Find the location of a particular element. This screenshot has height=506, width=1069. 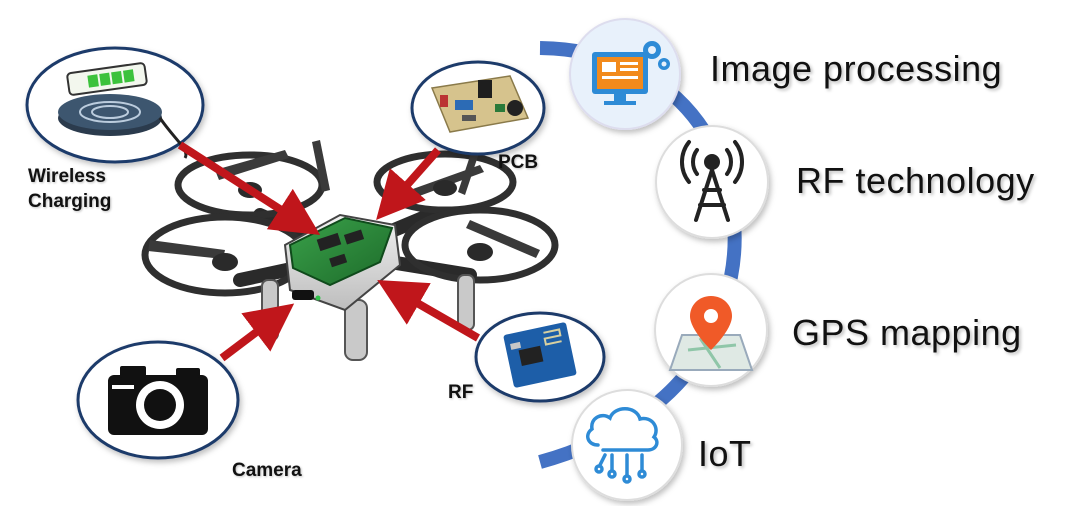

pcb-icon is located at coordinates (480, 104).